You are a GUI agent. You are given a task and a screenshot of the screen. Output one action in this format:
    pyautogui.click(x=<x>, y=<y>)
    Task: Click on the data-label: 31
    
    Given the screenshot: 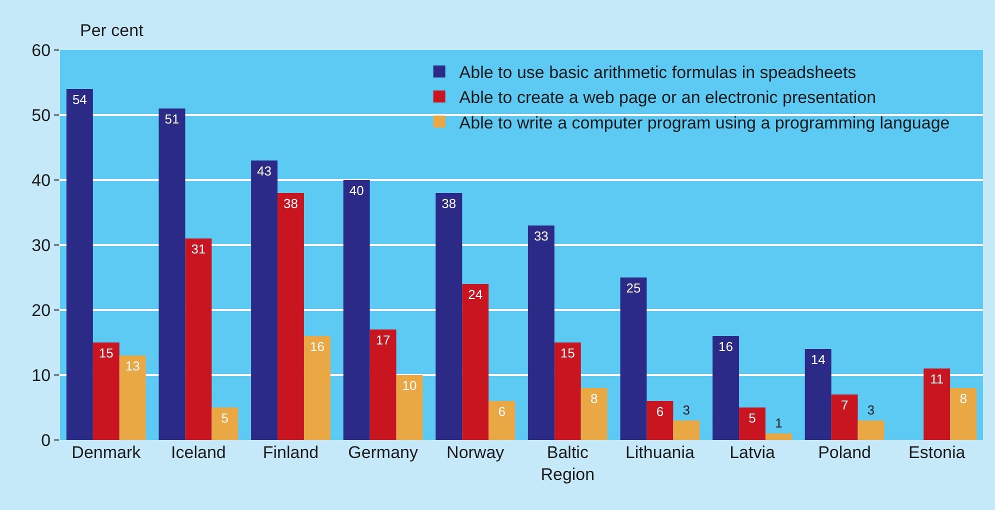 What is the action you would take?
    pyautogui.click(x=198, y=249)
    